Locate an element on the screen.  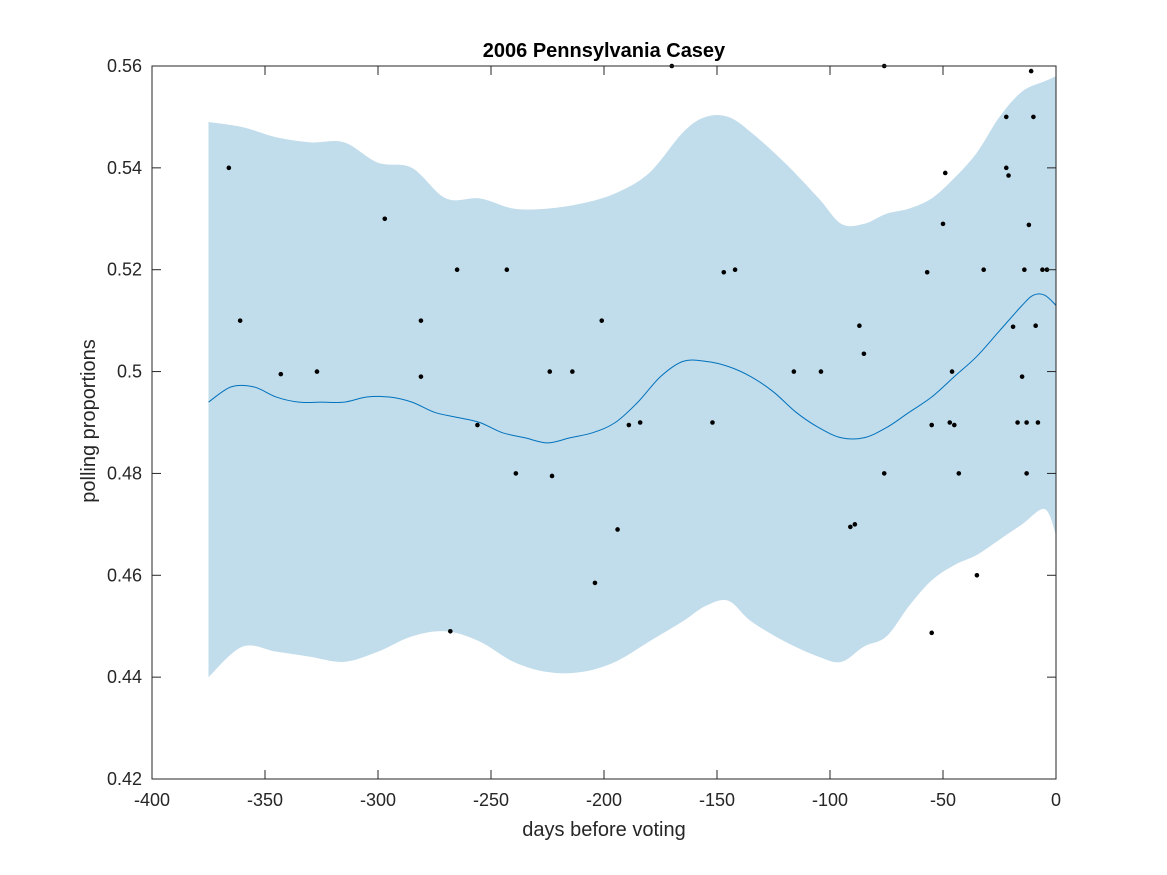
x-tick-label: -50 is located at coordinates (943, 800).